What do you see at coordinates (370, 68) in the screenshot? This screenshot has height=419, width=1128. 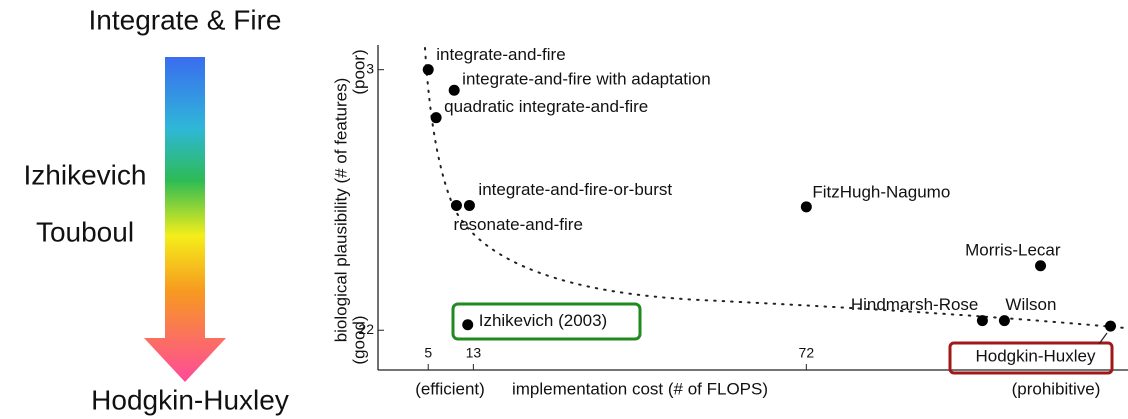 I see `y-tick-label: 3` at bounding box center [370, 68].